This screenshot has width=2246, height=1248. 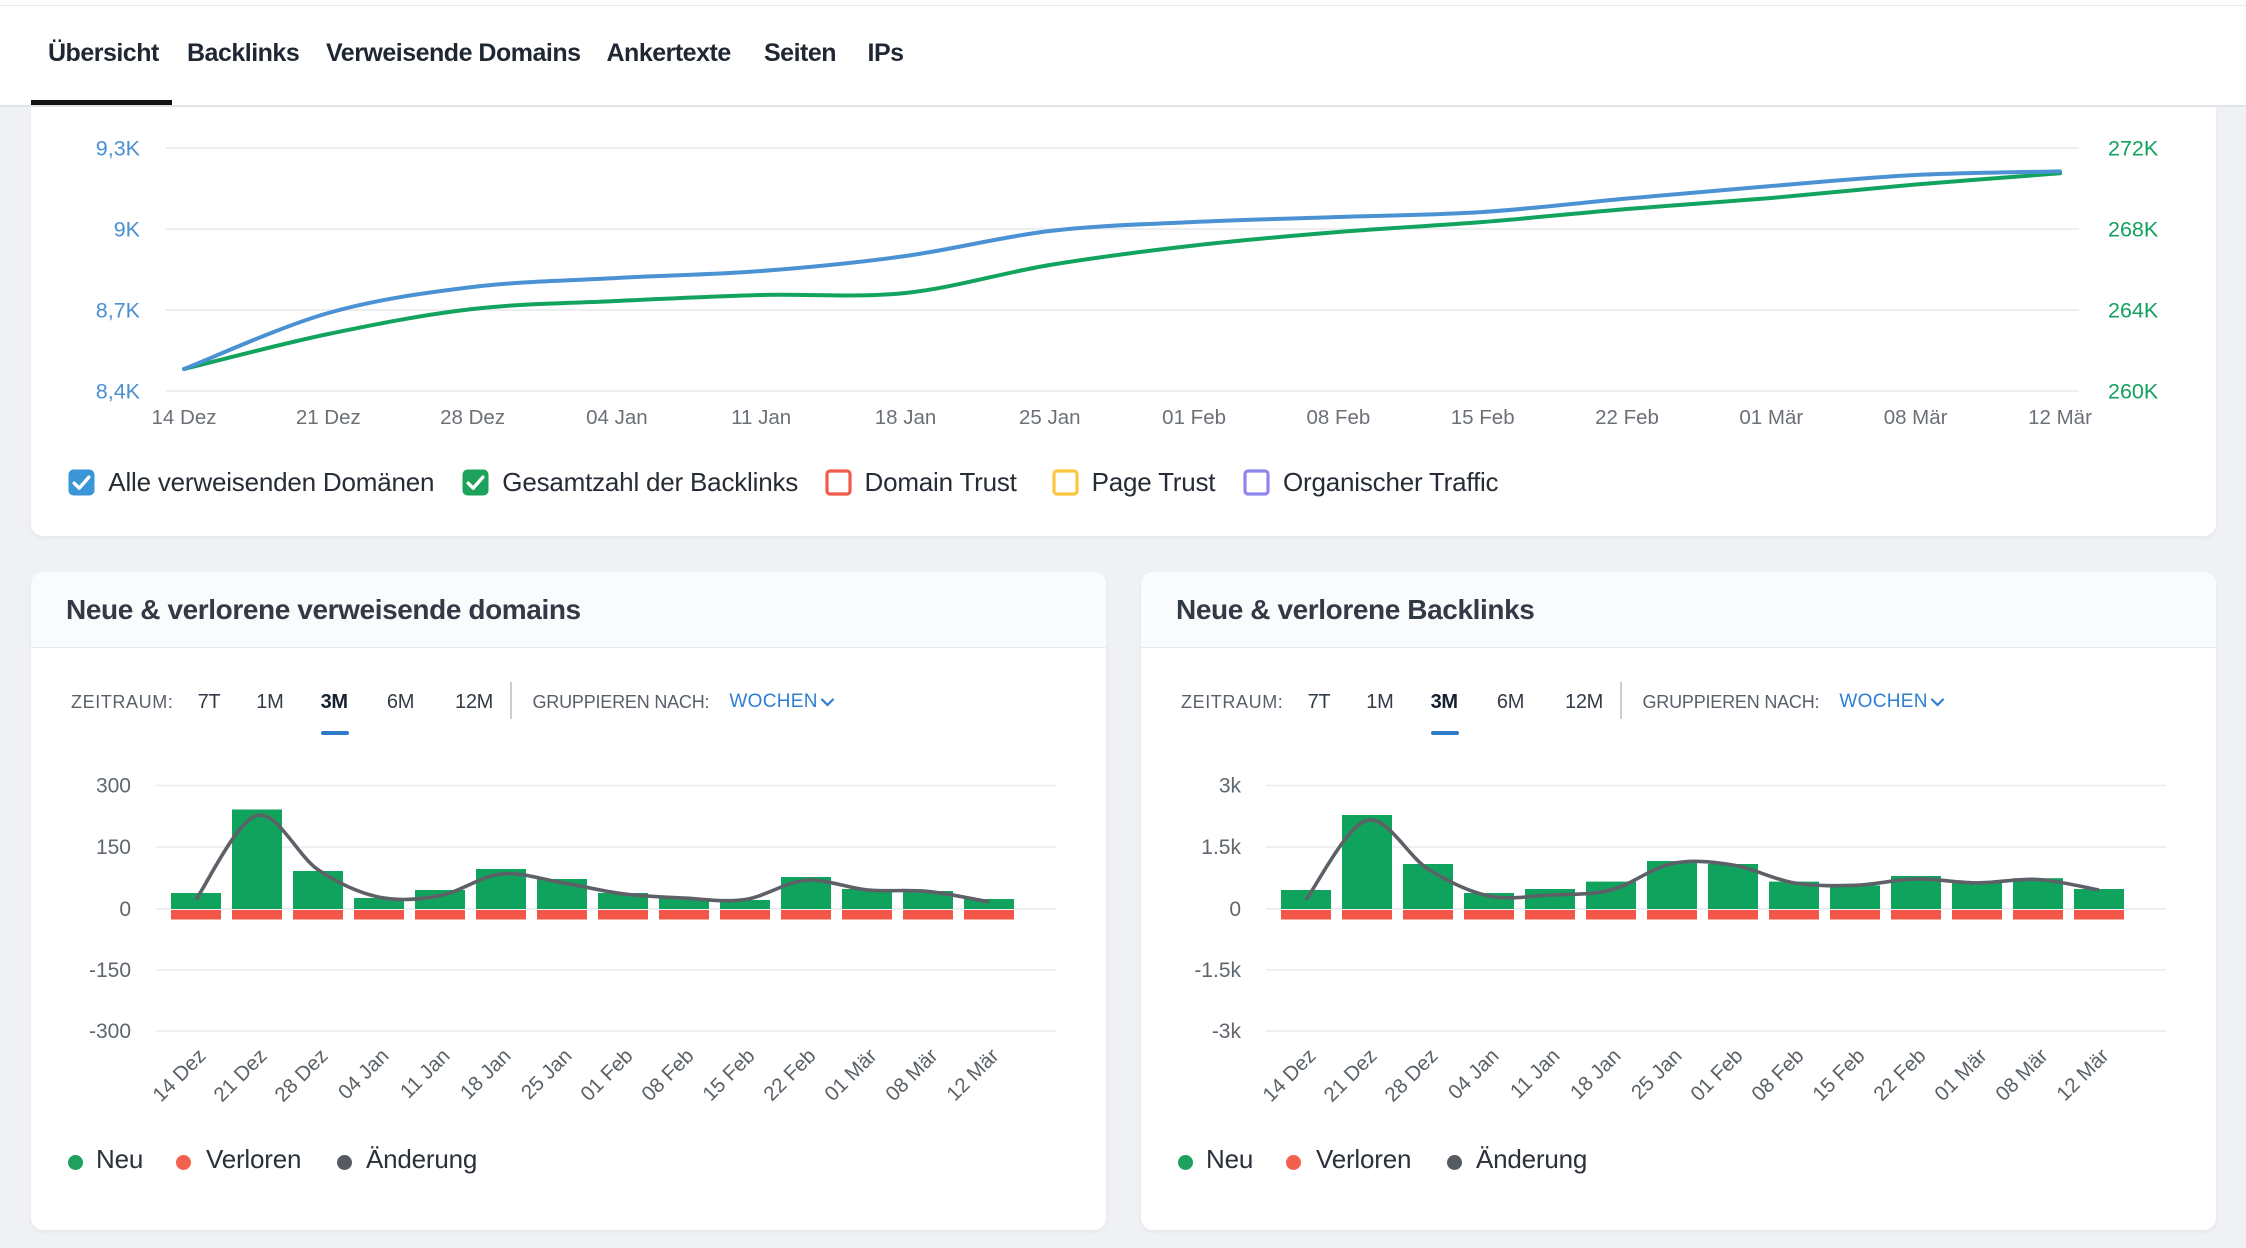 What do you see at coordinates (110, 970) in the screenshot?
I see `svg-text: -150` at bounding box center [110, 970].